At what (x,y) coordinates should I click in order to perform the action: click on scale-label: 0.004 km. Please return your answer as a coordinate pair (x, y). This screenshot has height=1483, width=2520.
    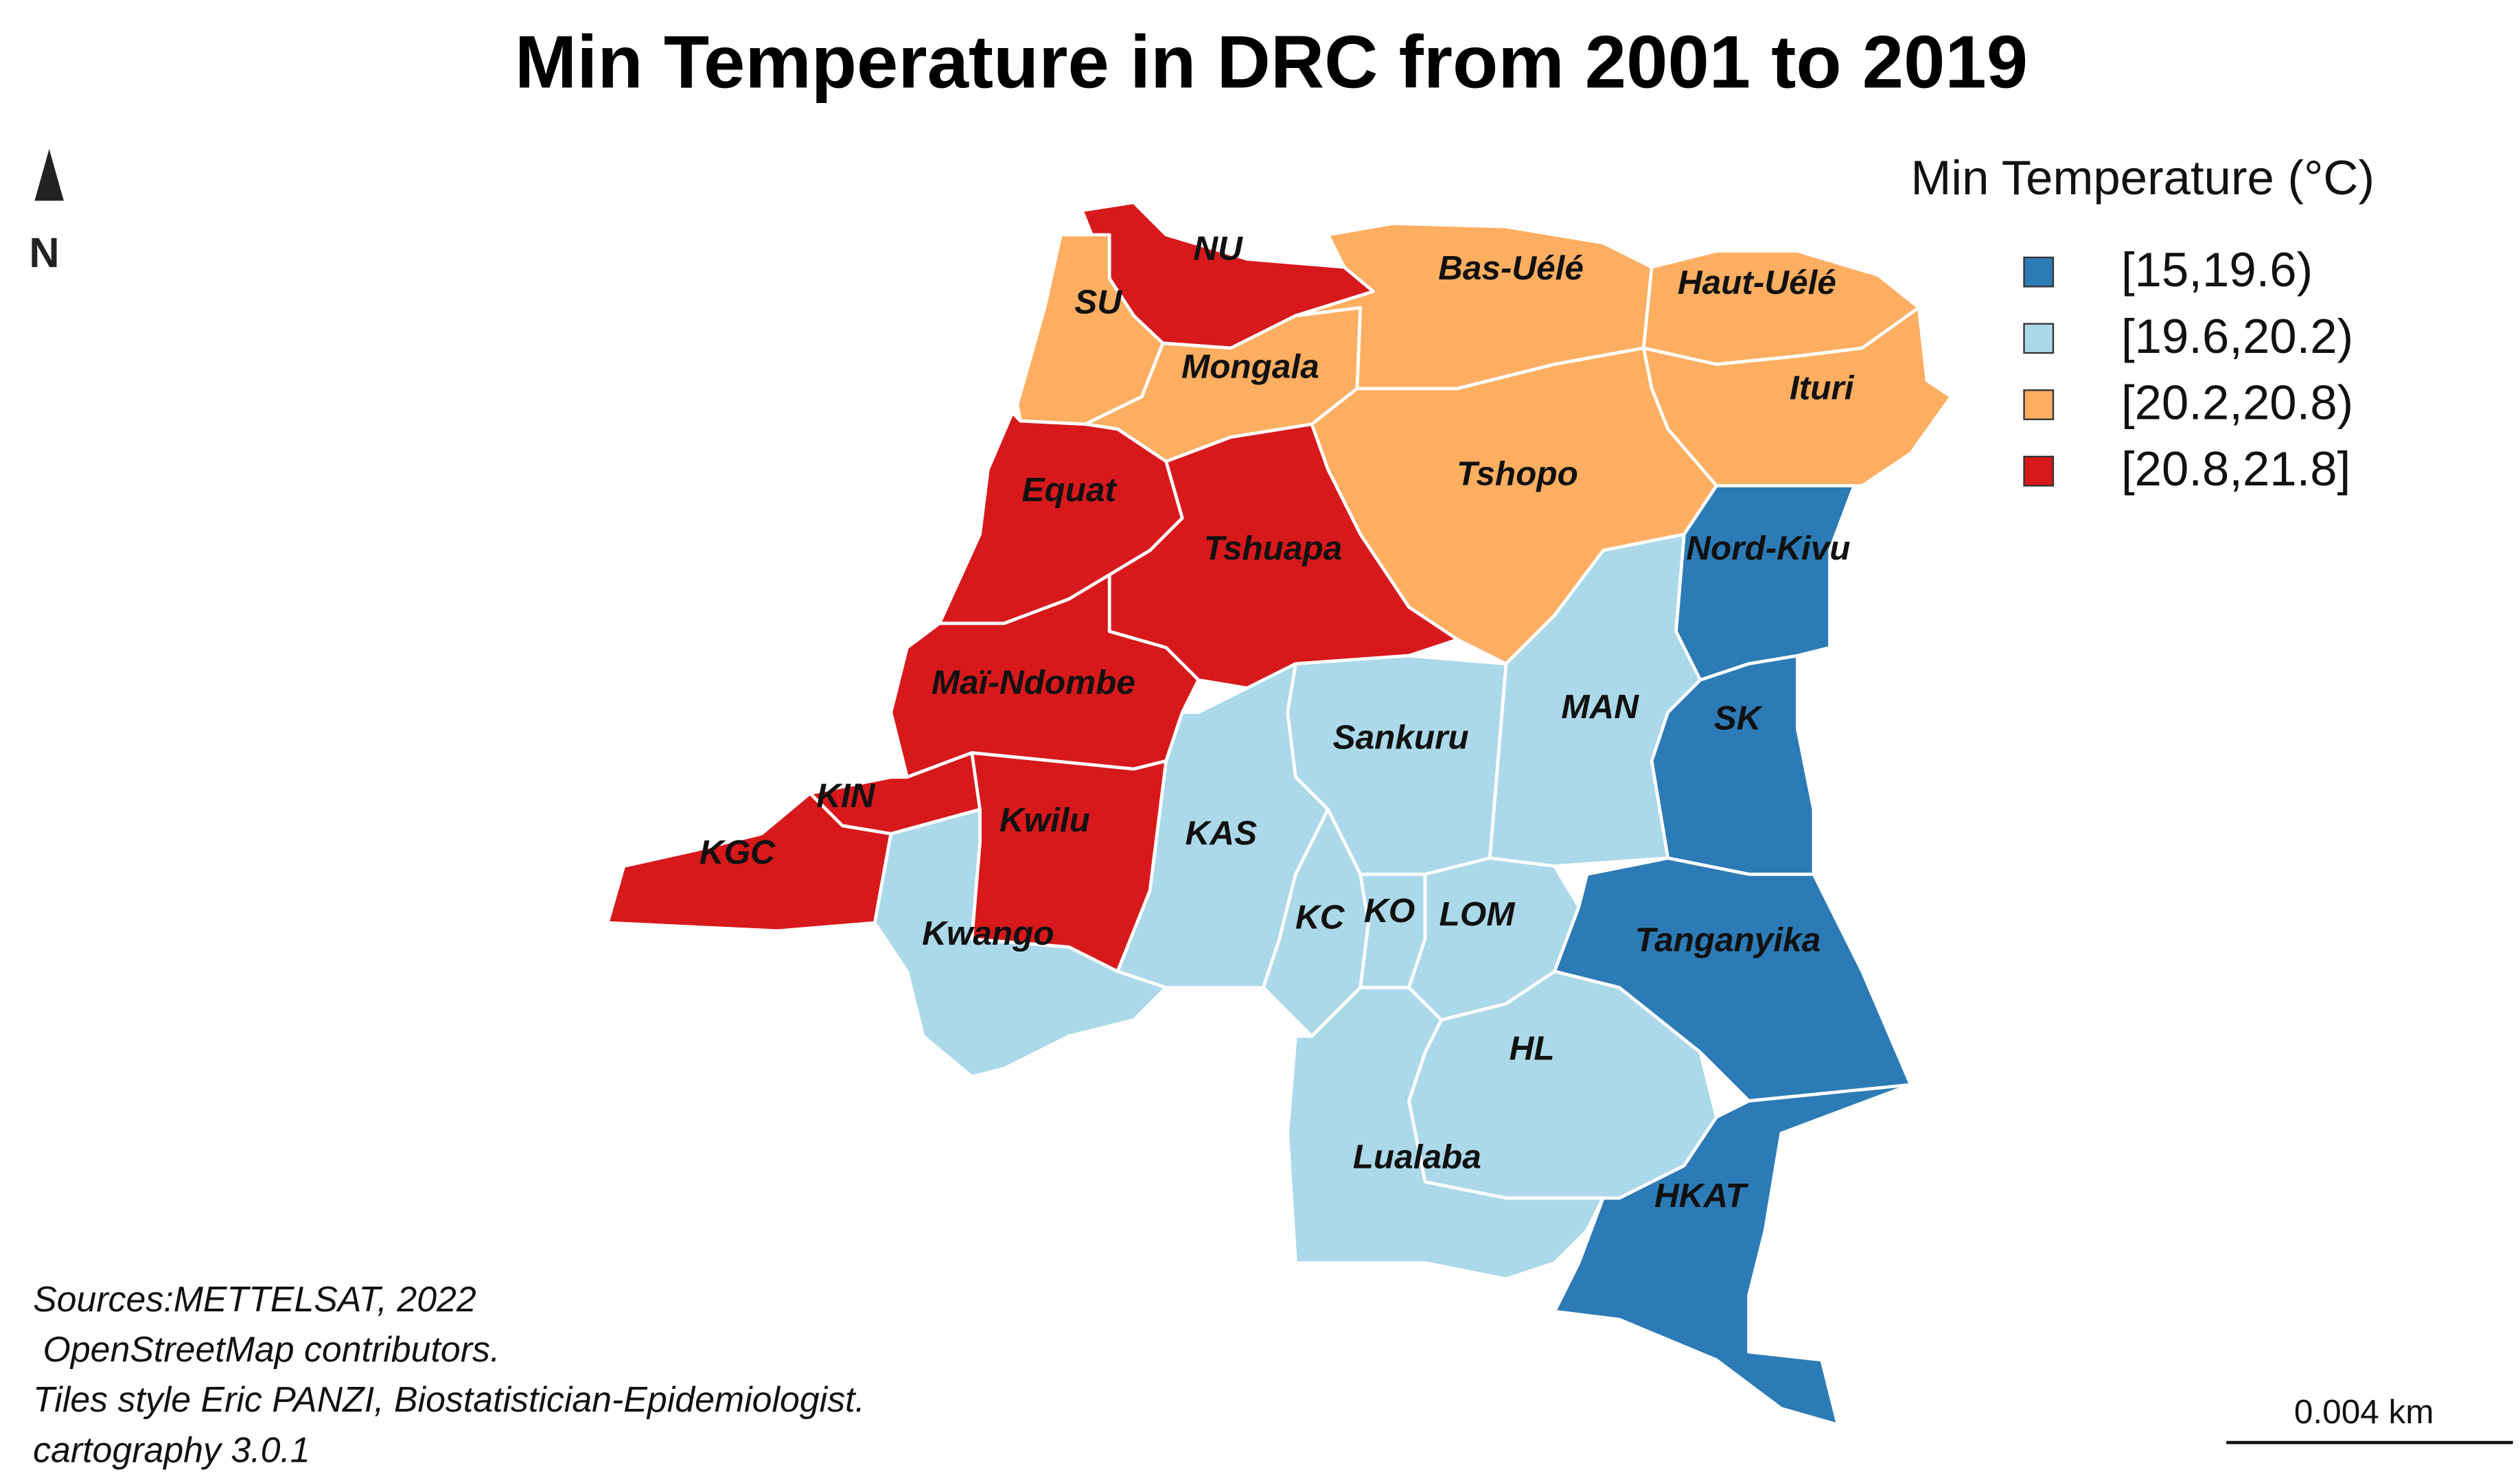
    Looking at the image, I should click on (2364, 1412).